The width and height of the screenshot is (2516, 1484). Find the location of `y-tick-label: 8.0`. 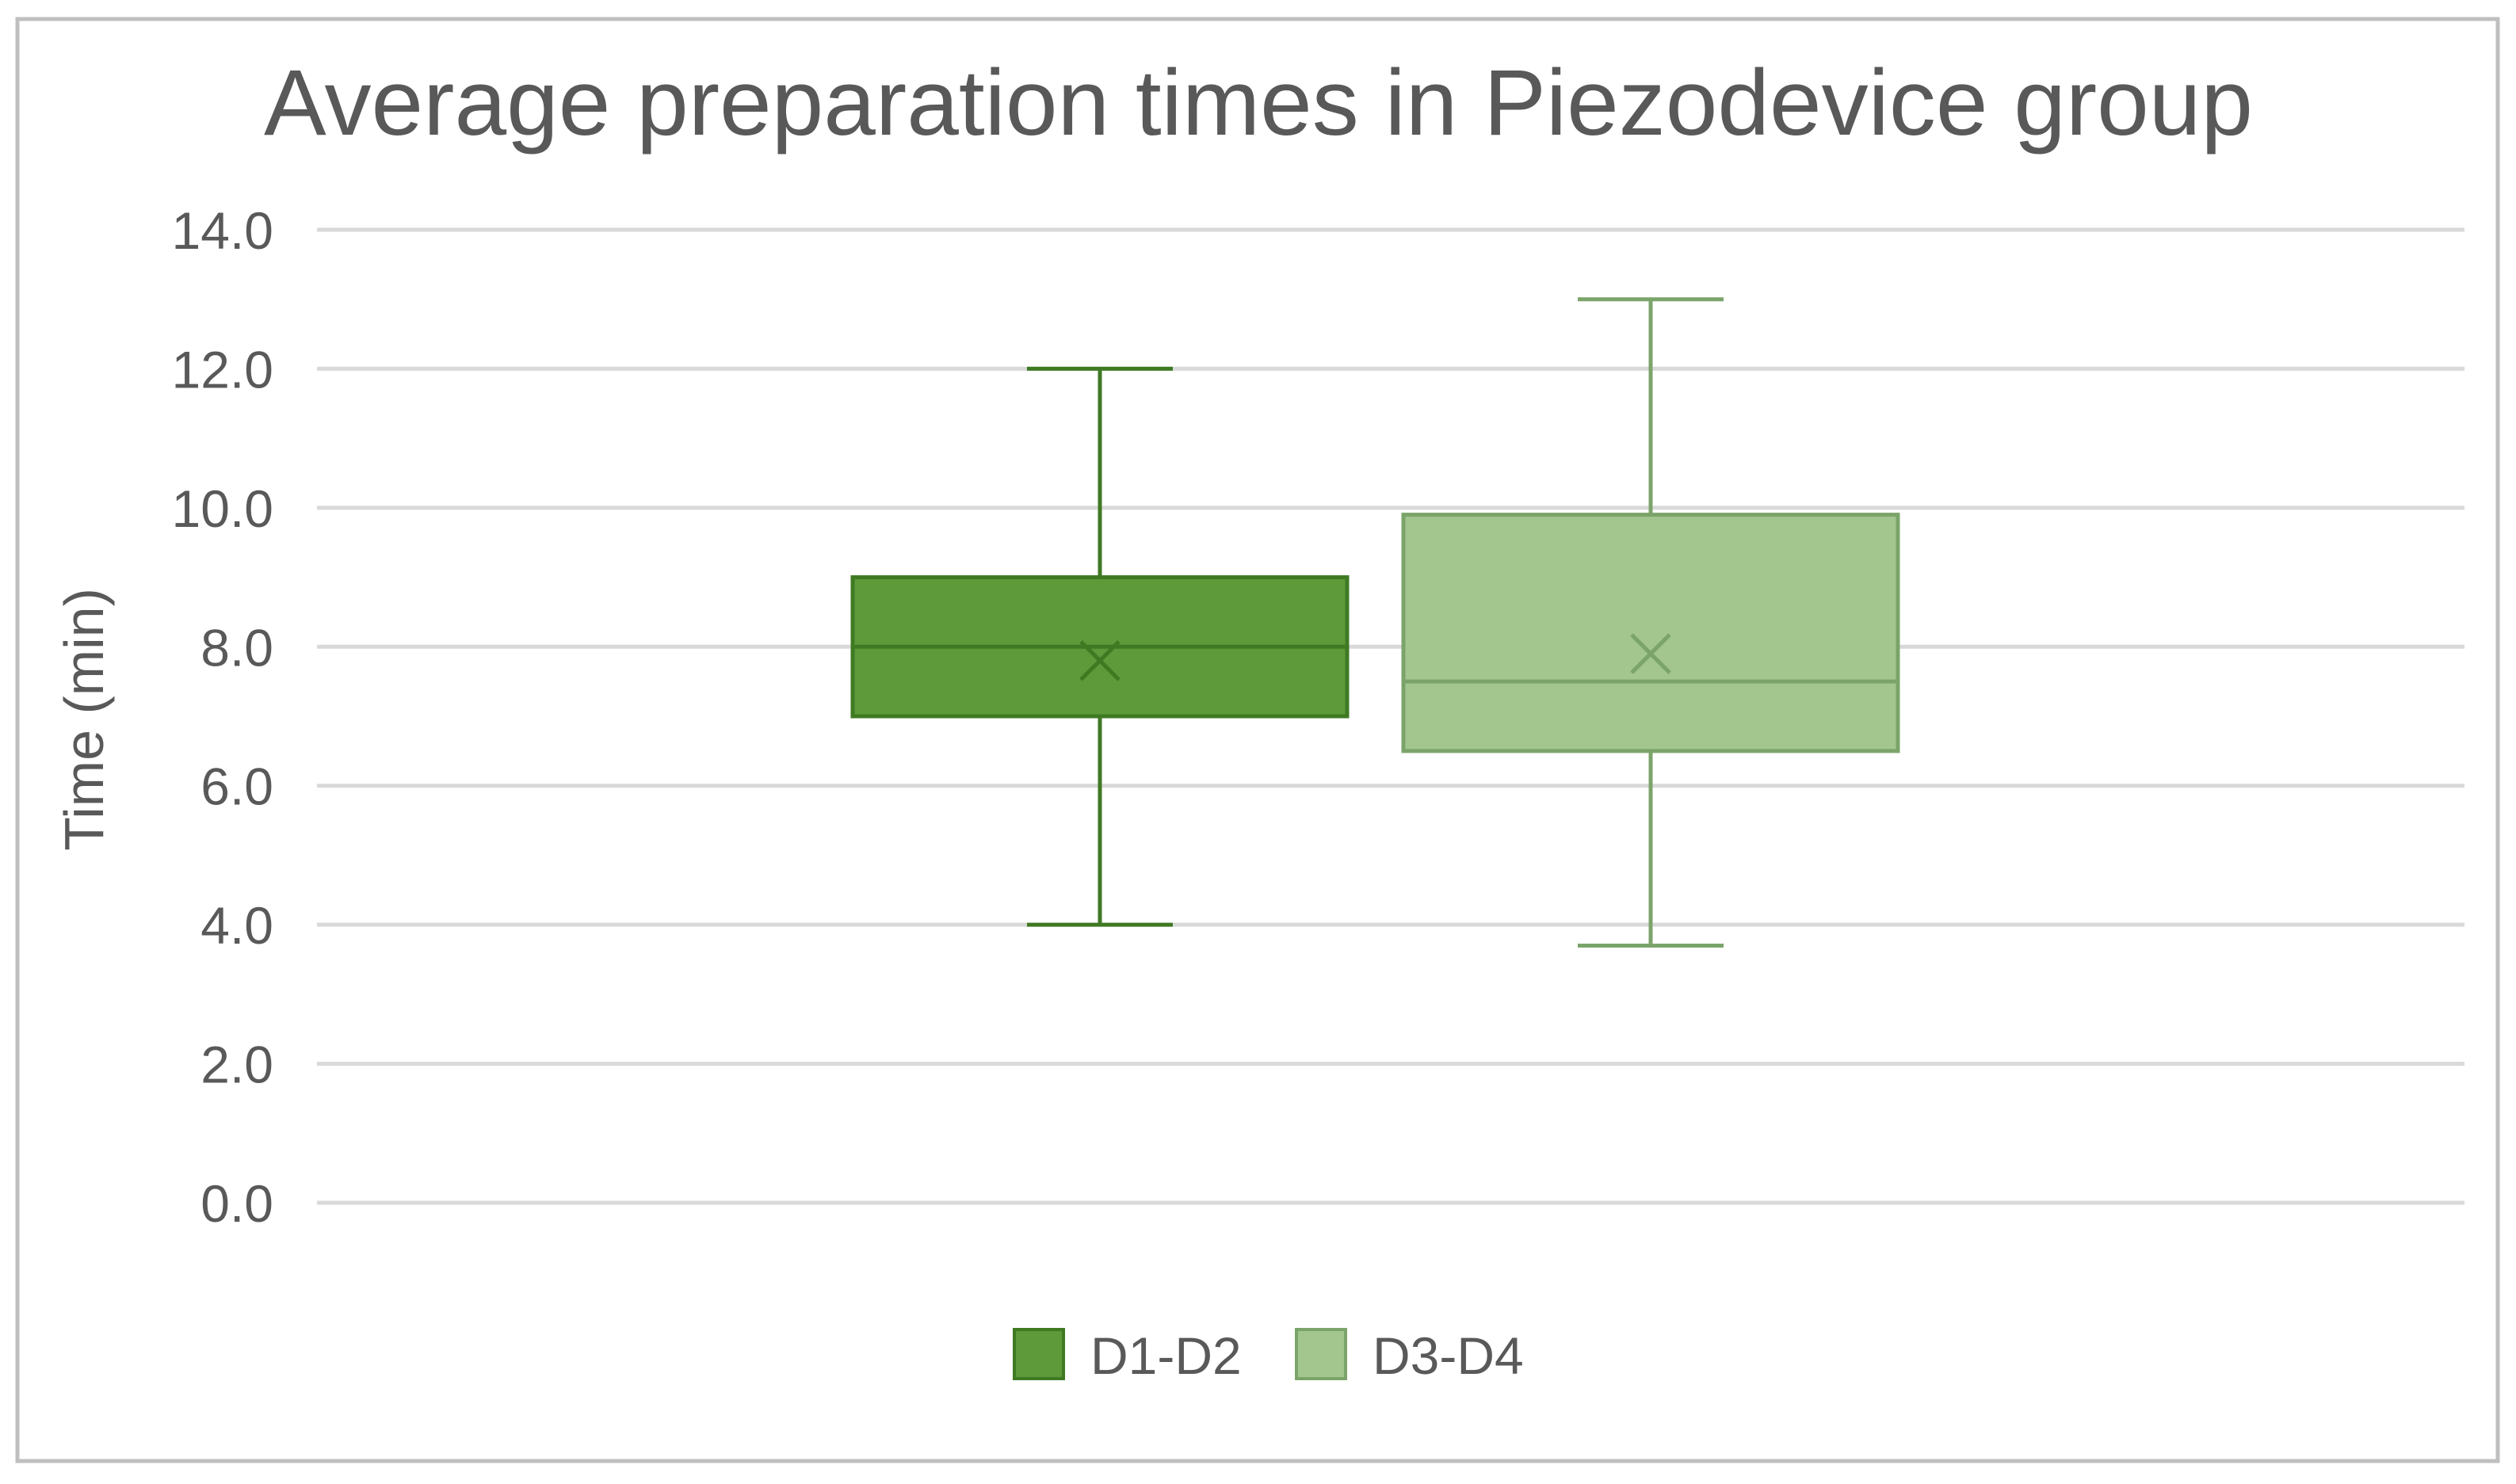

y-tick-label: 8.0 is located at coordinates (236, 647).